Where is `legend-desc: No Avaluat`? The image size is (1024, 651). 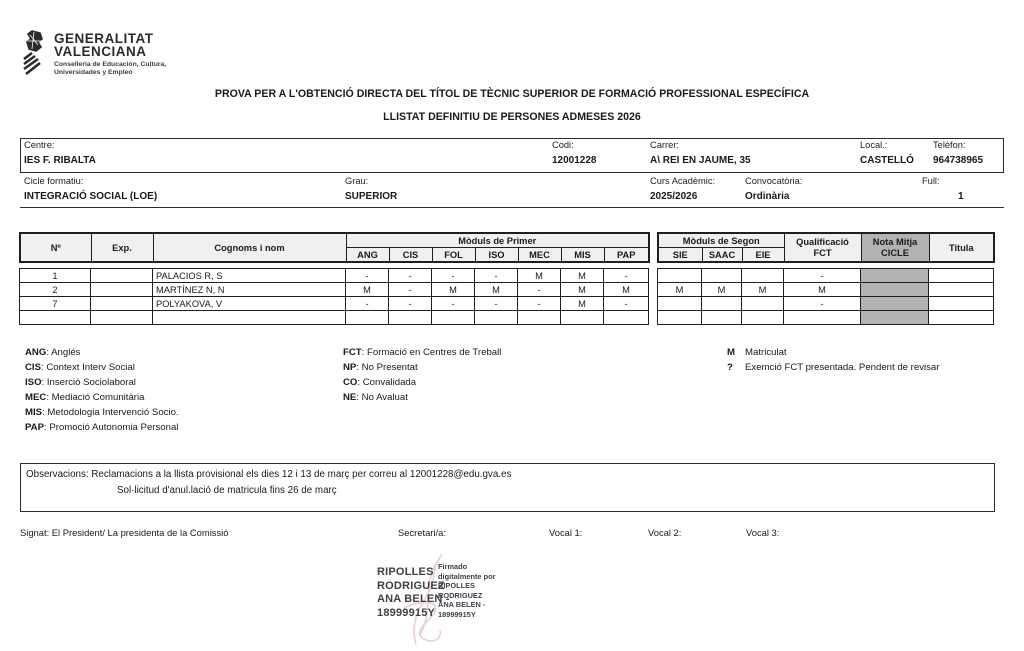
legend-desc: No Avaluat is located at coordinates (384, 397).